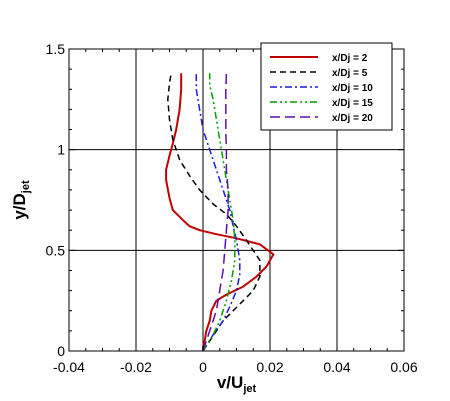 This screenshot has width=450, height=401. I want to click on x-tick-label: 0.04, so click(336, 367).